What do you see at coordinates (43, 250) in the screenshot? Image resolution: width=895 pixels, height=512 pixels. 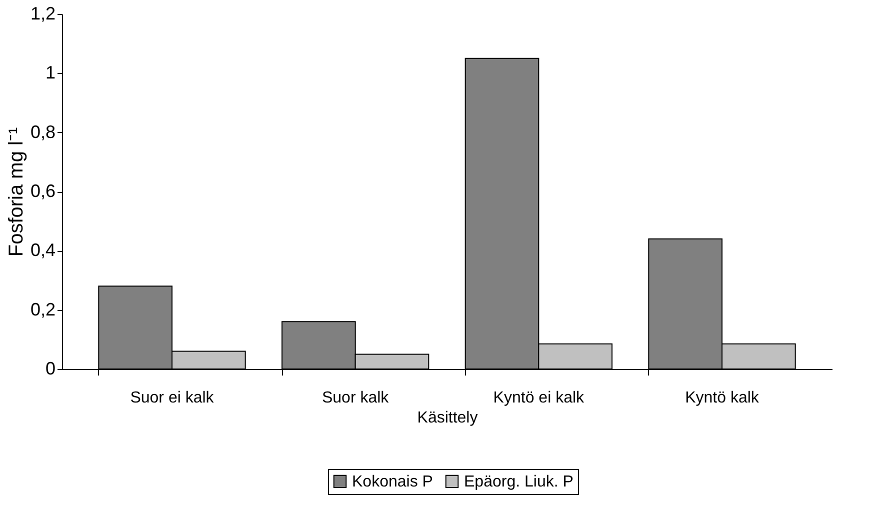 I see `y-tick-label: 0,4` at bounding box center [43, 250].